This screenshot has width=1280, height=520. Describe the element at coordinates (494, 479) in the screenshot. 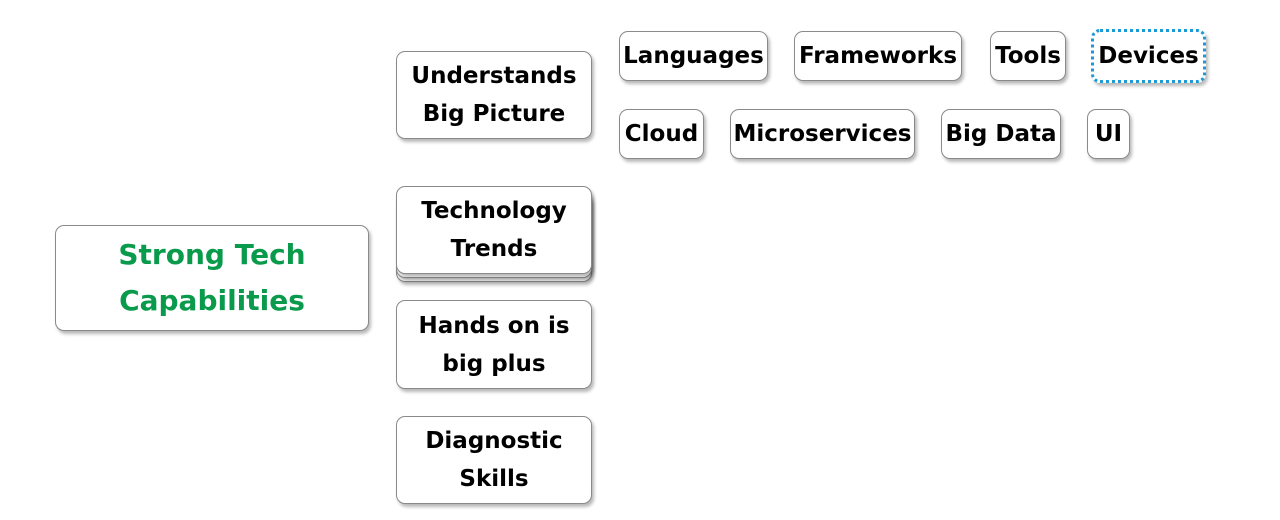

I see `child-node-label-line2: Skills` at that location.